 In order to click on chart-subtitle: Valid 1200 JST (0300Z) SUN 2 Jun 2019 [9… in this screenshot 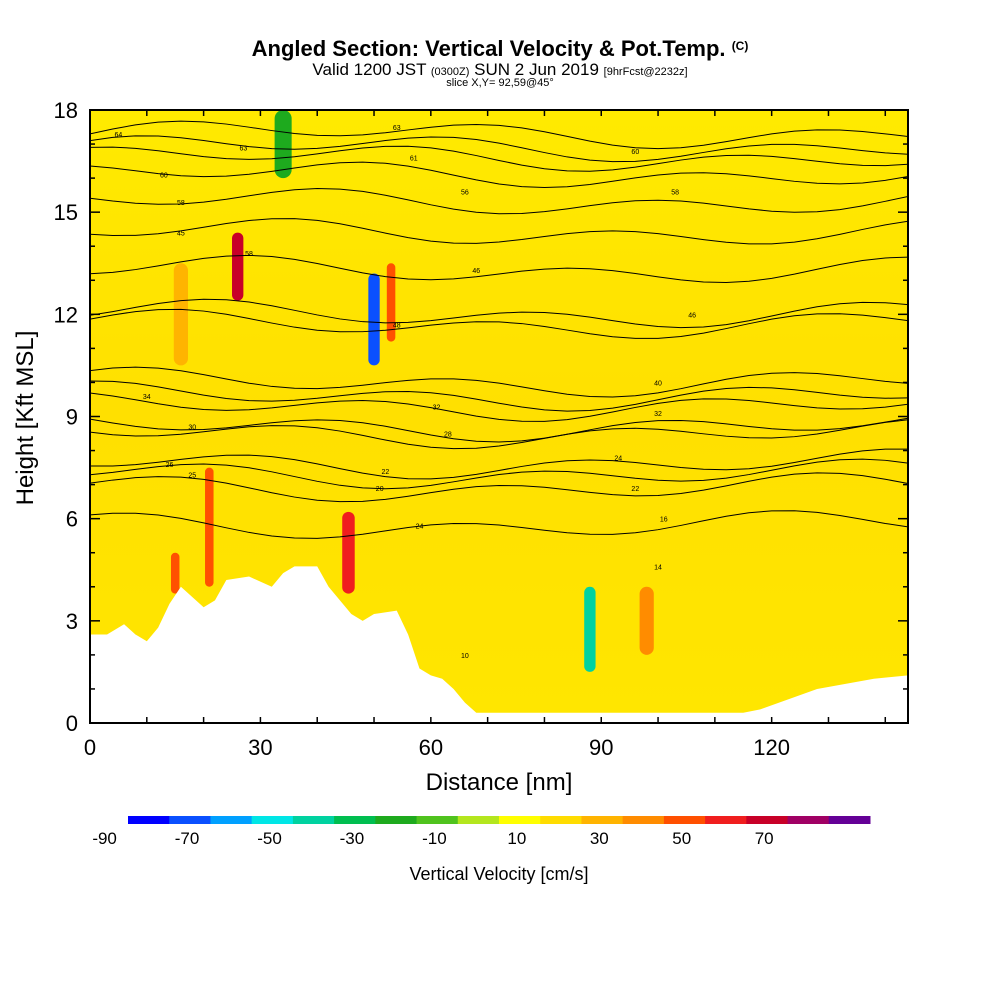, I will do `click(500, 70)`.